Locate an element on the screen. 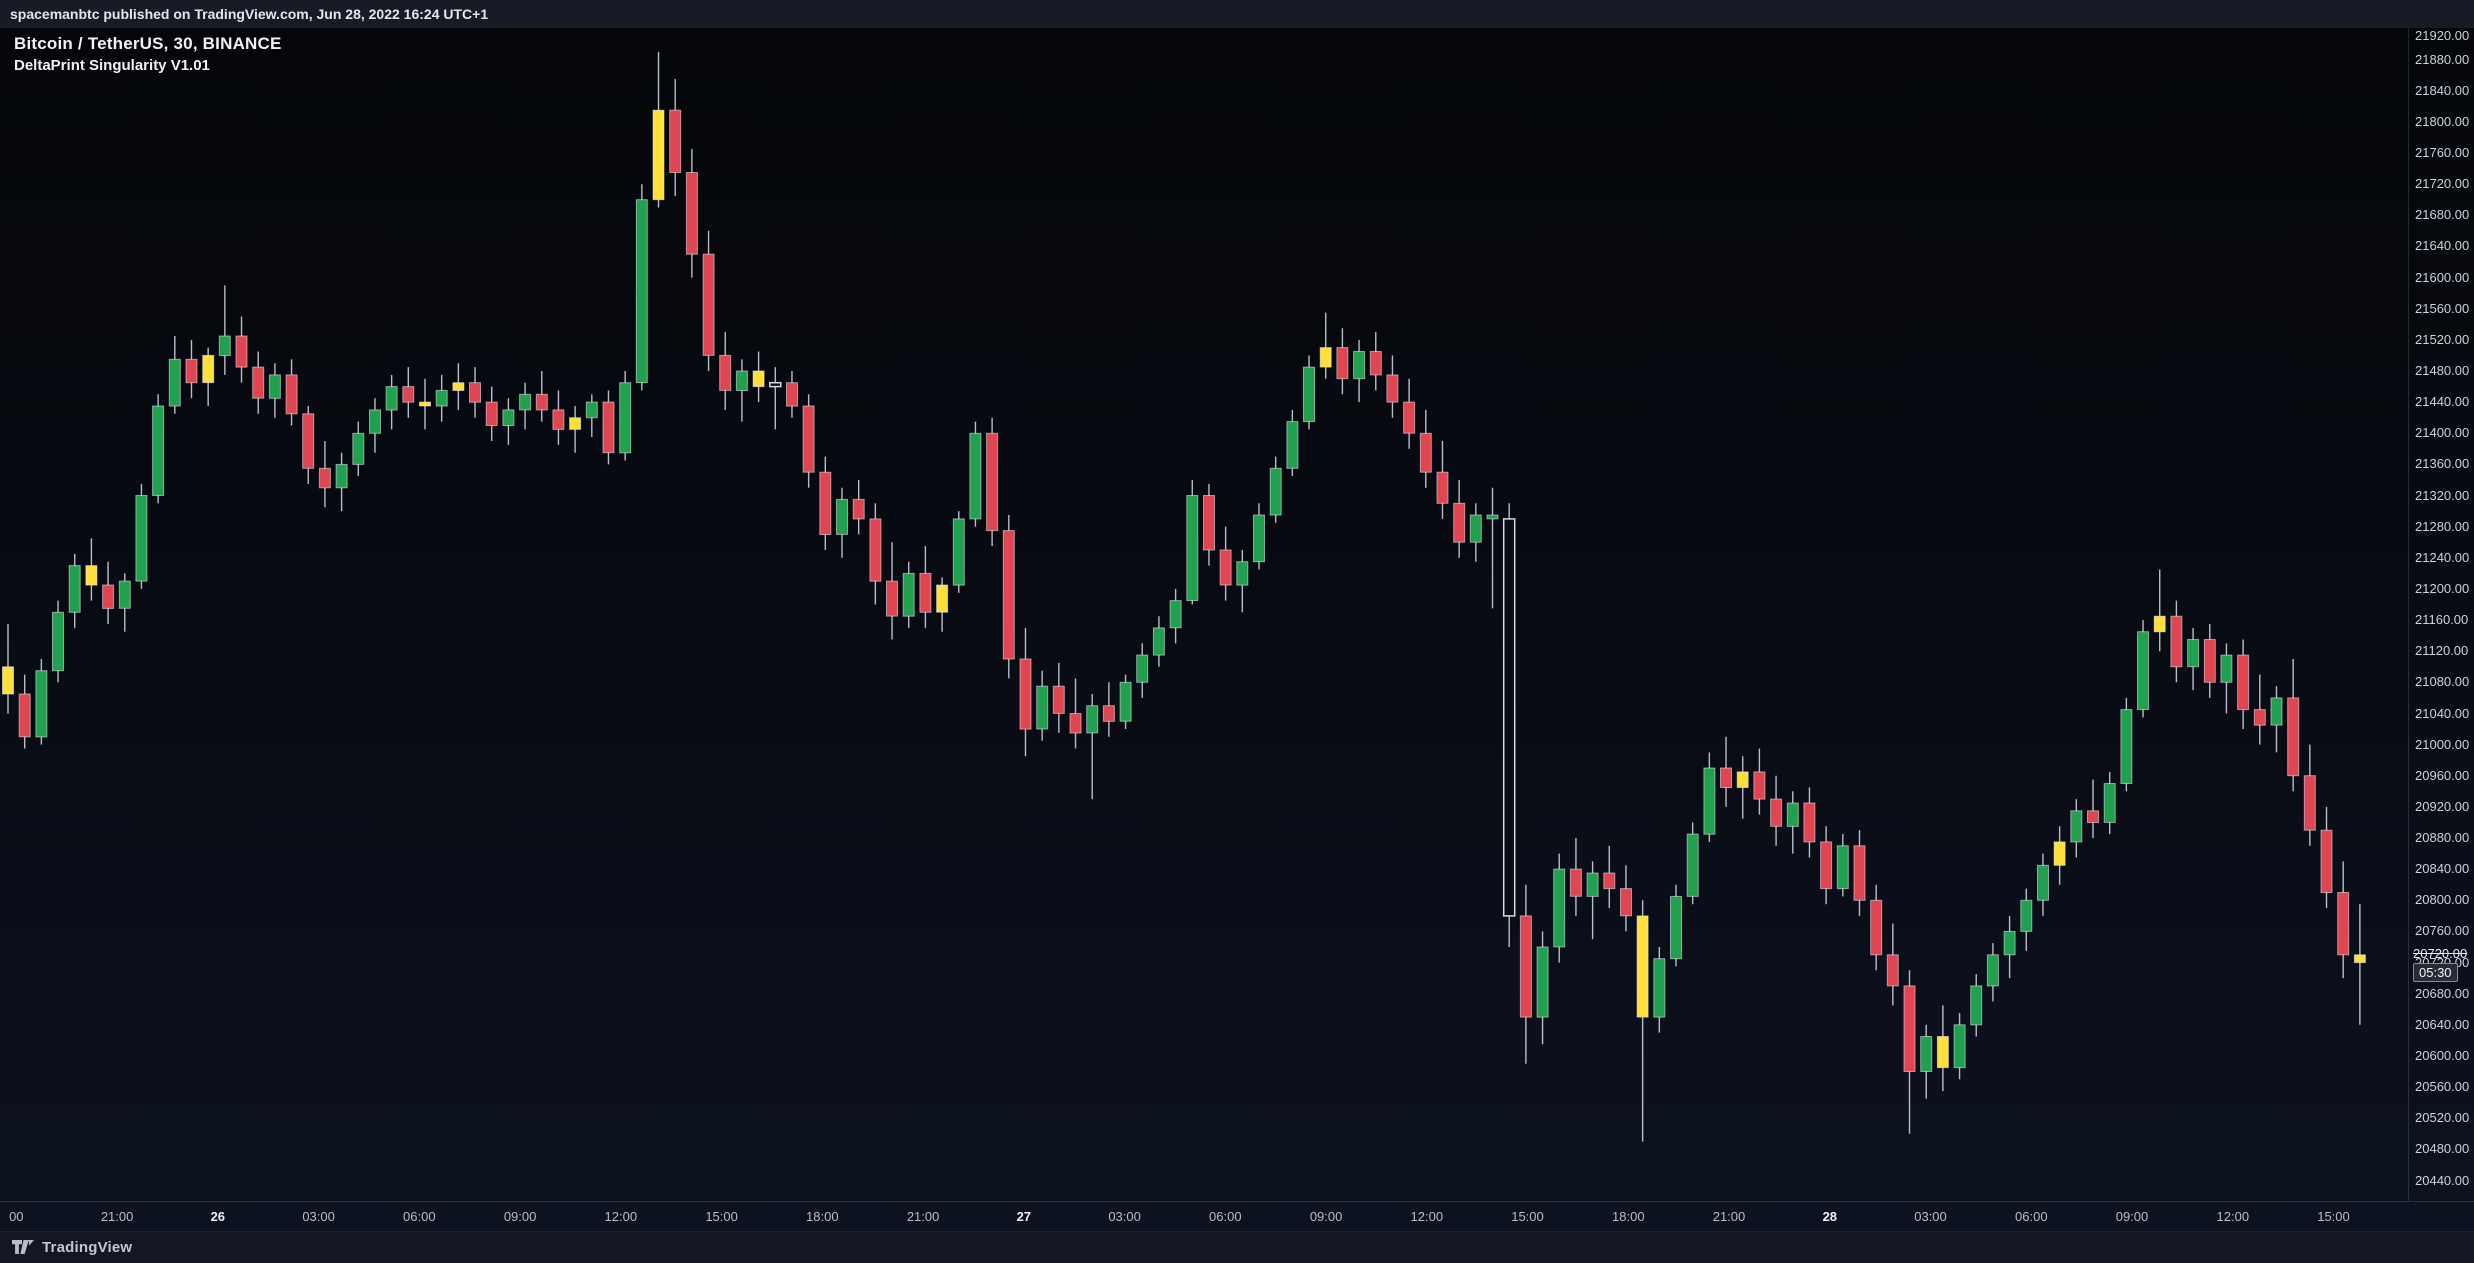 This screenshot has height=1263, width=2474. price-tick-label: 21680.00 is located at coordinates (2442, 215).